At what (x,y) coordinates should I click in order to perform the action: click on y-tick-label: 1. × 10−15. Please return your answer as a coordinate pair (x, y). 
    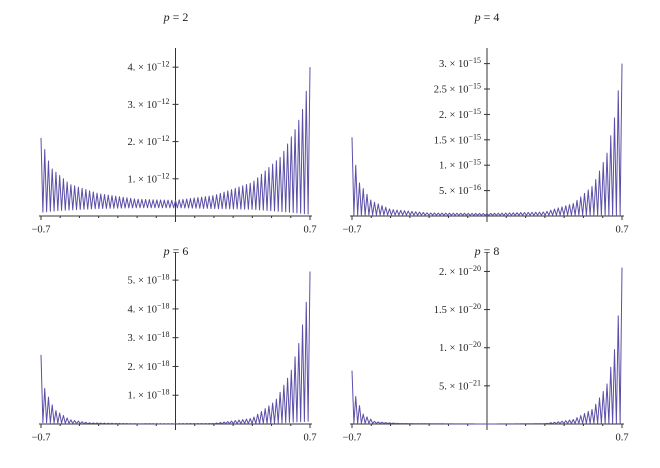
    Looking at the image, I should click on (460, 165).